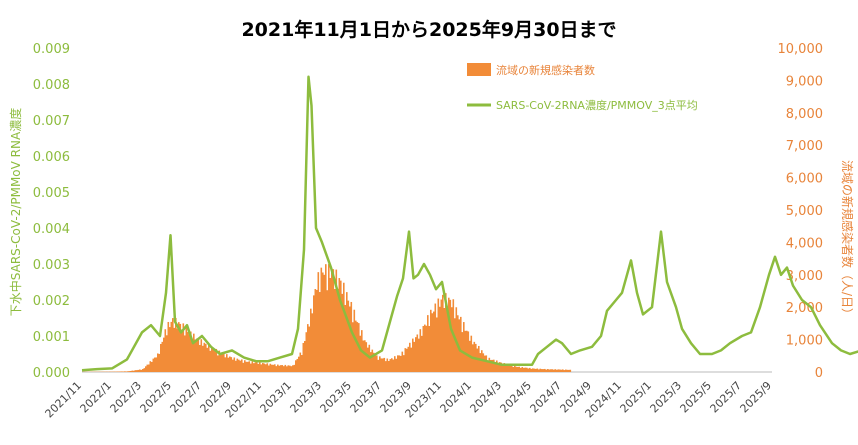 The width and height of the screenshot is (858, 445). Describe the element at coordinates (456, 397) in the screenshot. I see `x-tick-label: 2024/1` at that location.